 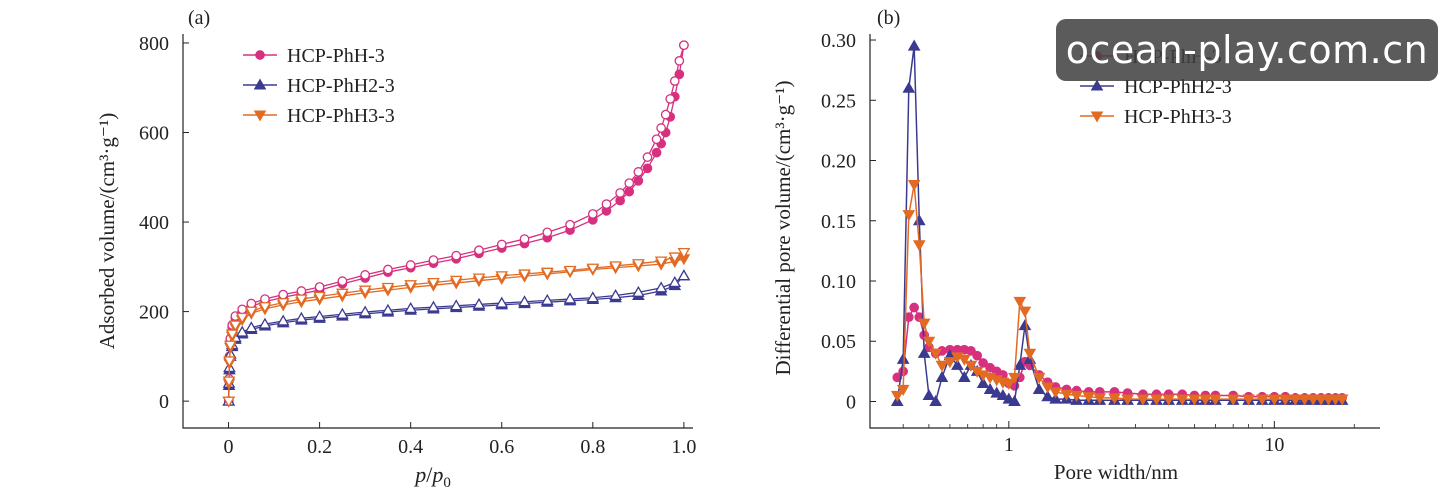 I want to click on x-tick-label-a: 0, so click(x=229, y=447).